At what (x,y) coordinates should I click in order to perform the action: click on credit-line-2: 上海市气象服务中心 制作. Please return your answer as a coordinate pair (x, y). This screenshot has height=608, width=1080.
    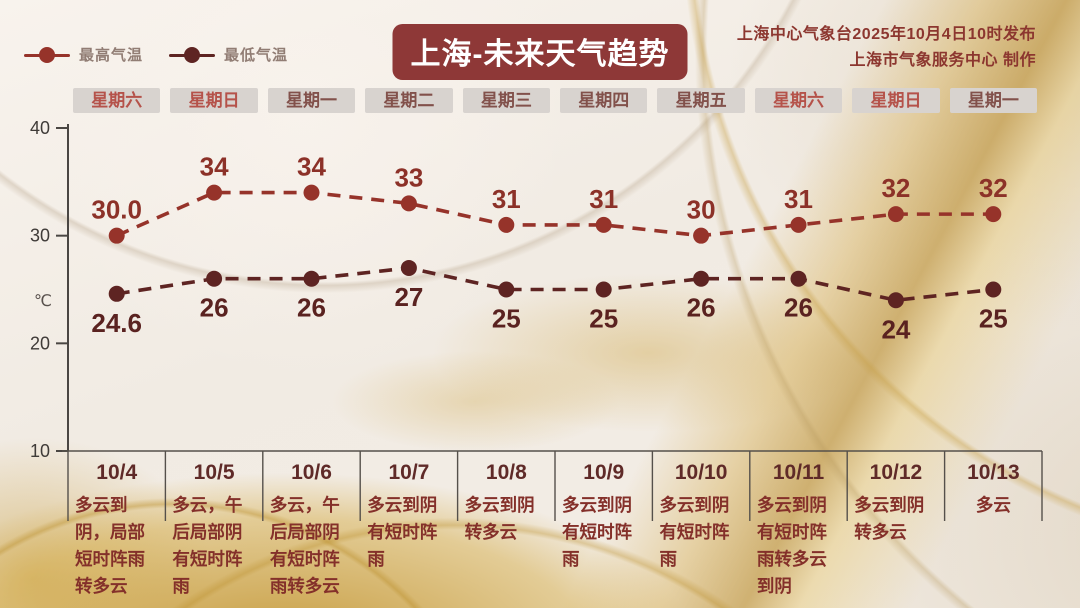
    Looking at the image, I should click on (942, 60).